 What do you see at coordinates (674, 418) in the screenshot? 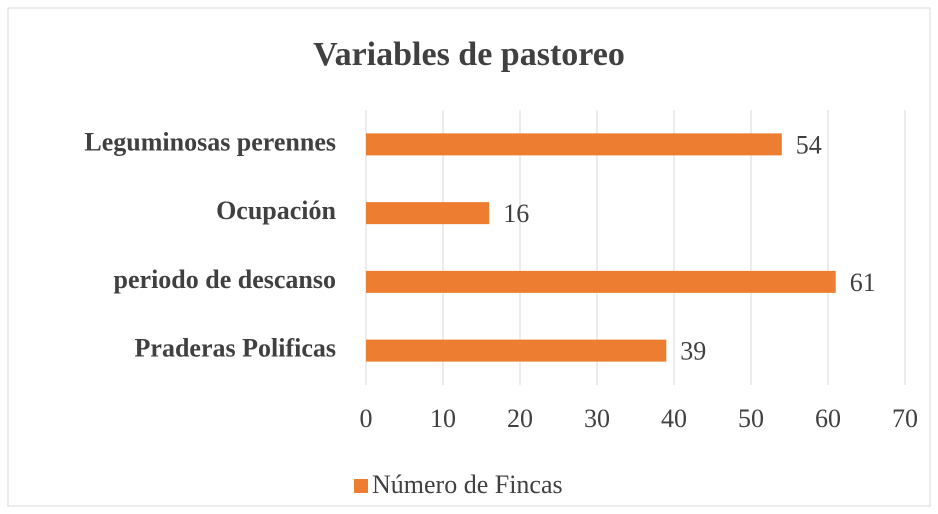
I see `x-tick-label: 40` at bounding box center [674, 418].